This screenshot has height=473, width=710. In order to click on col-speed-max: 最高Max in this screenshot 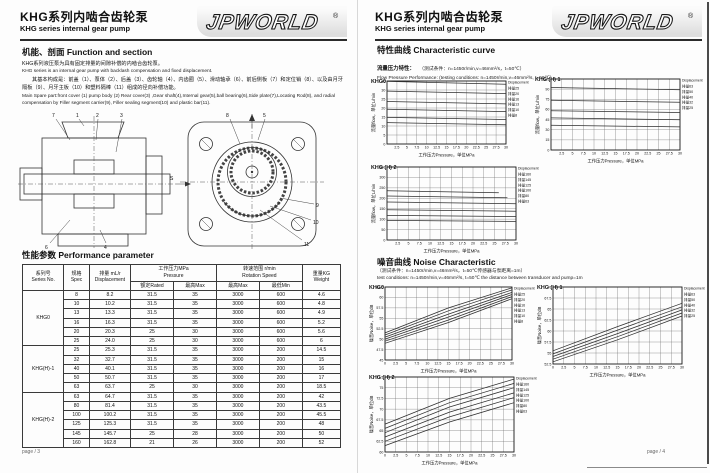, I will do `click(237, 285)`.